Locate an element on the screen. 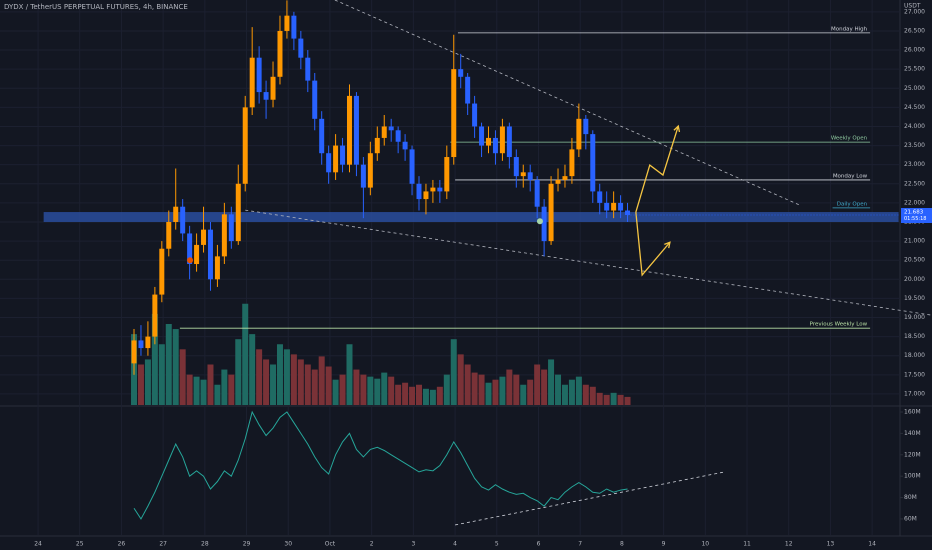 The width and height of the screenshot is (932, 550). level-label: Previous Weekly Low is located at coordinates (839, 325).